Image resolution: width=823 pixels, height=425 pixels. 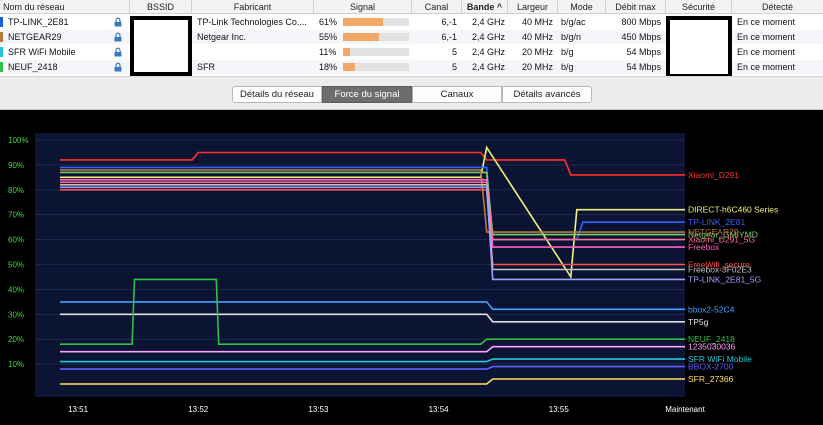 I want to click on y-tick-label: 70%, so click(x=16, y=215).